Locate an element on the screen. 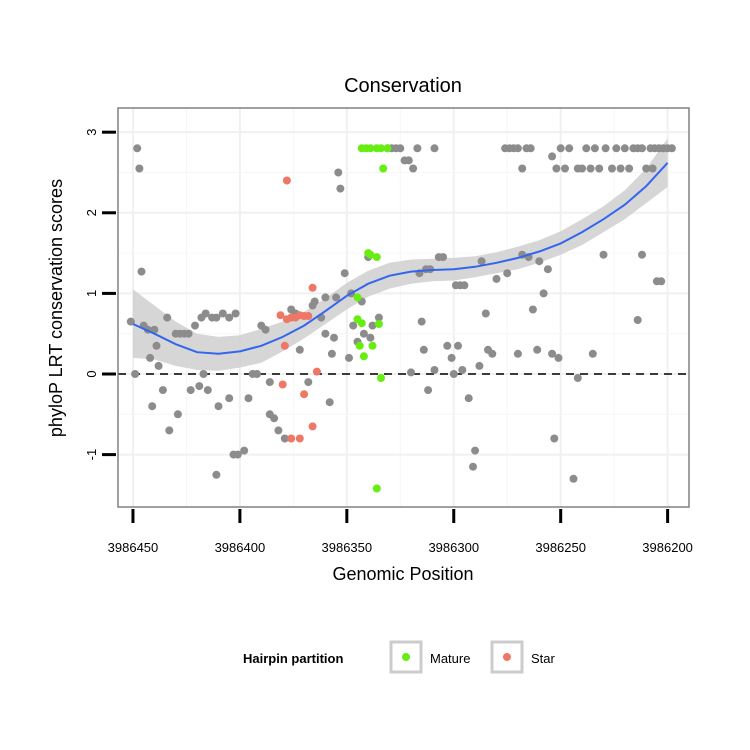  legend-label-mature: Mature is located at coordinates (450, 658).